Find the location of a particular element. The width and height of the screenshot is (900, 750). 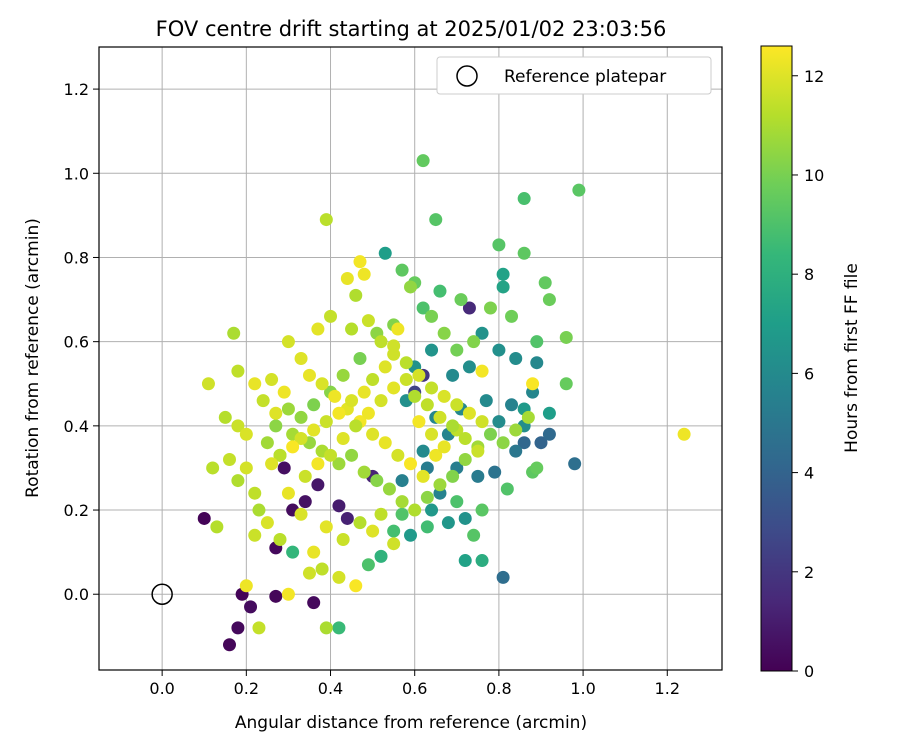

y-tick-label: 0.8 is located at coordinates (76, 257).